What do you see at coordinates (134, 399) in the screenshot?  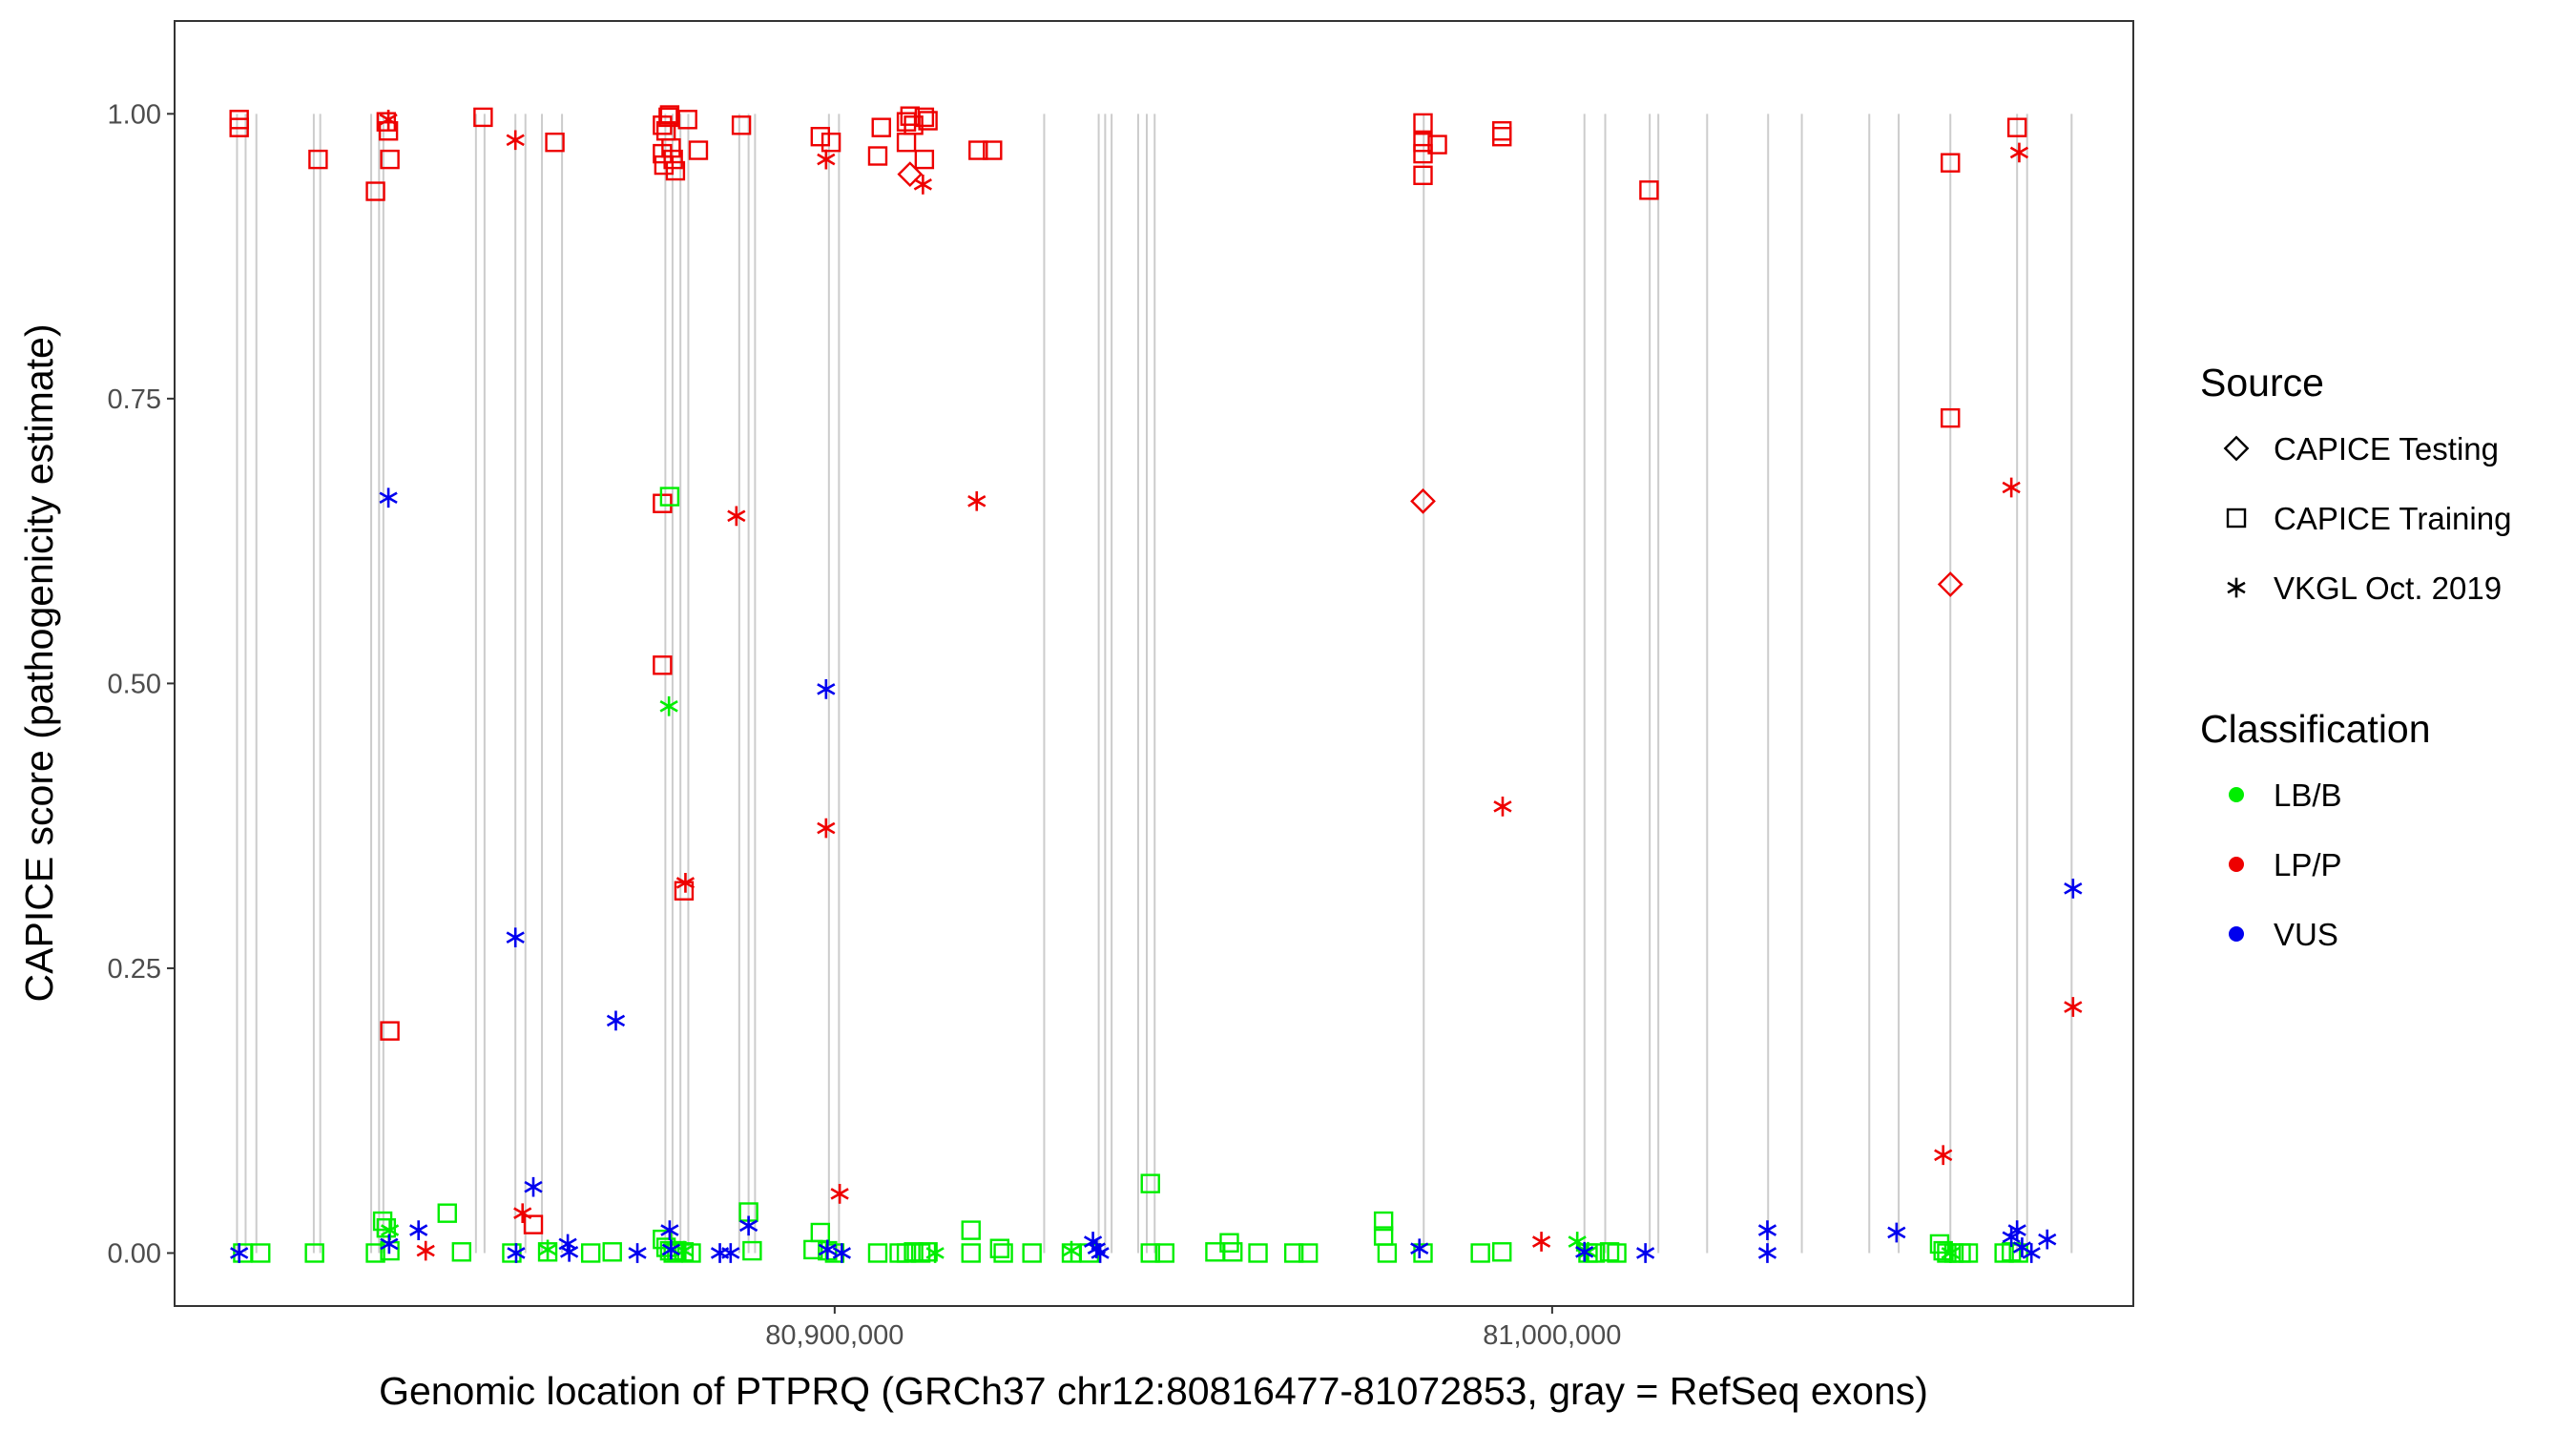 I see `y-tick-label: 0.75` at bounding box center [134, 399].